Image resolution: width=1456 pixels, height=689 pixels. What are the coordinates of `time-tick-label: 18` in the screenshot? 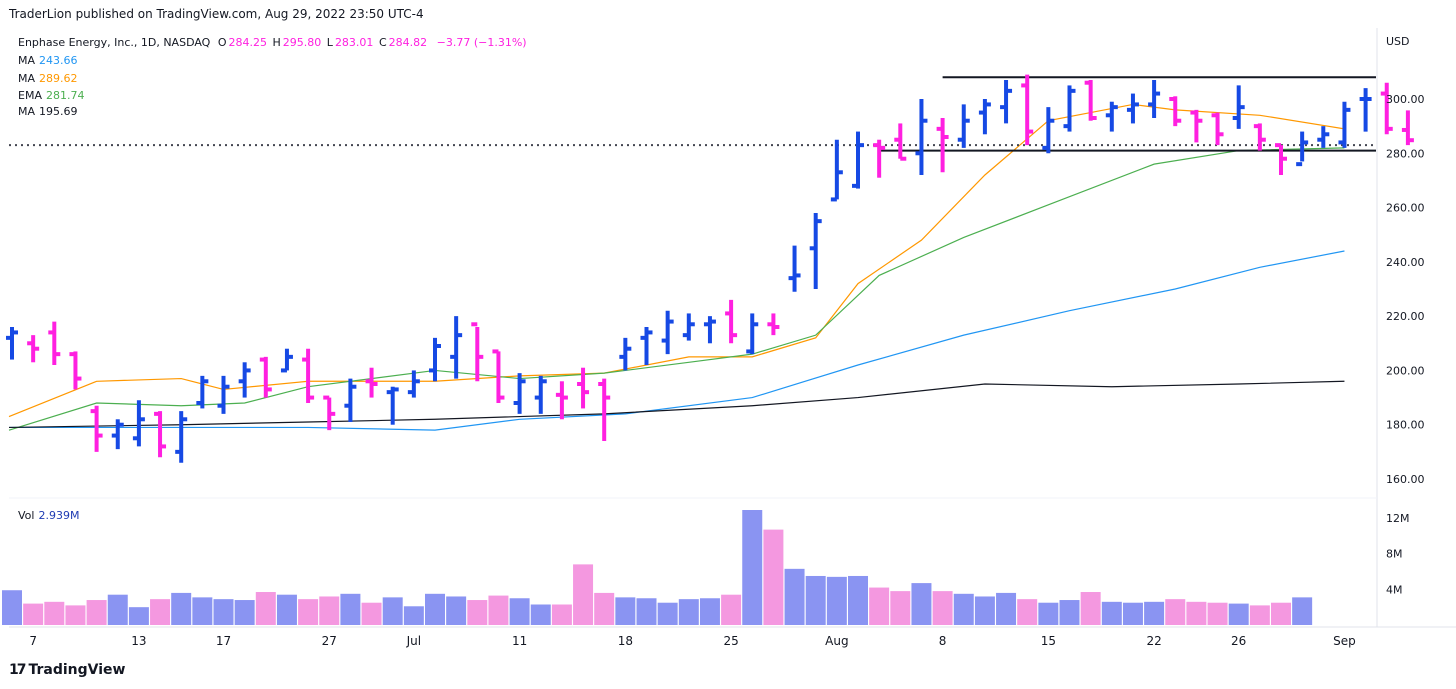 It's located at (625, 641).